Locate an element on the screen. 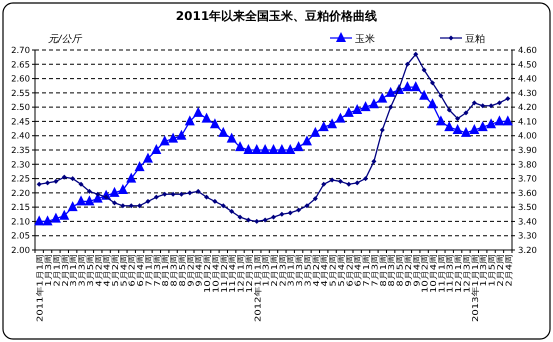 This screenshot has width=553, height=342. y2-tick-label: 4.00 is located at coordinates (527, 137).